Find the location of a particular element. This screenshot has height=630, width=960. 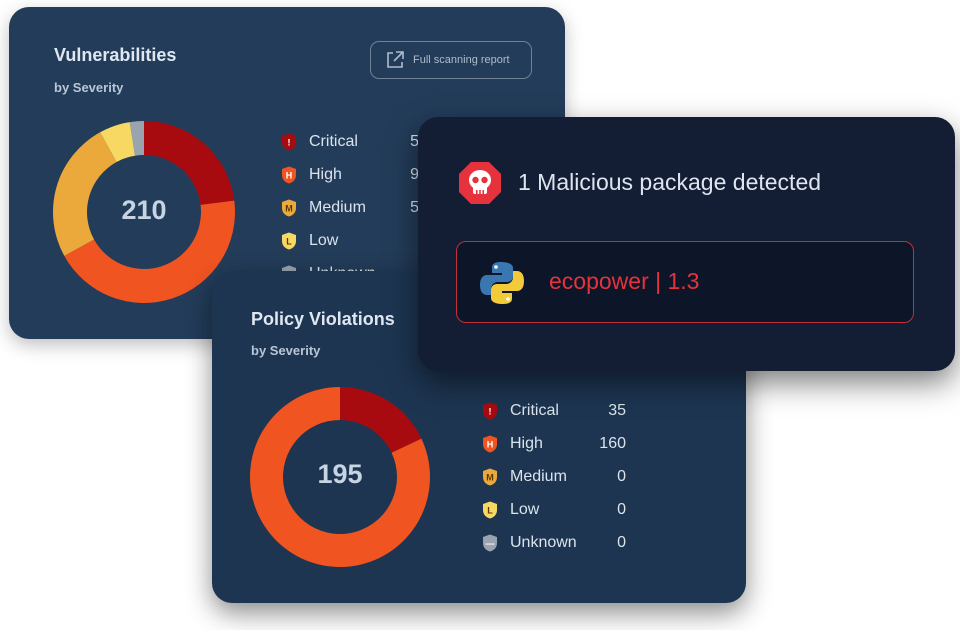

skull-octagon-icon is located at coordinates (480, 183).